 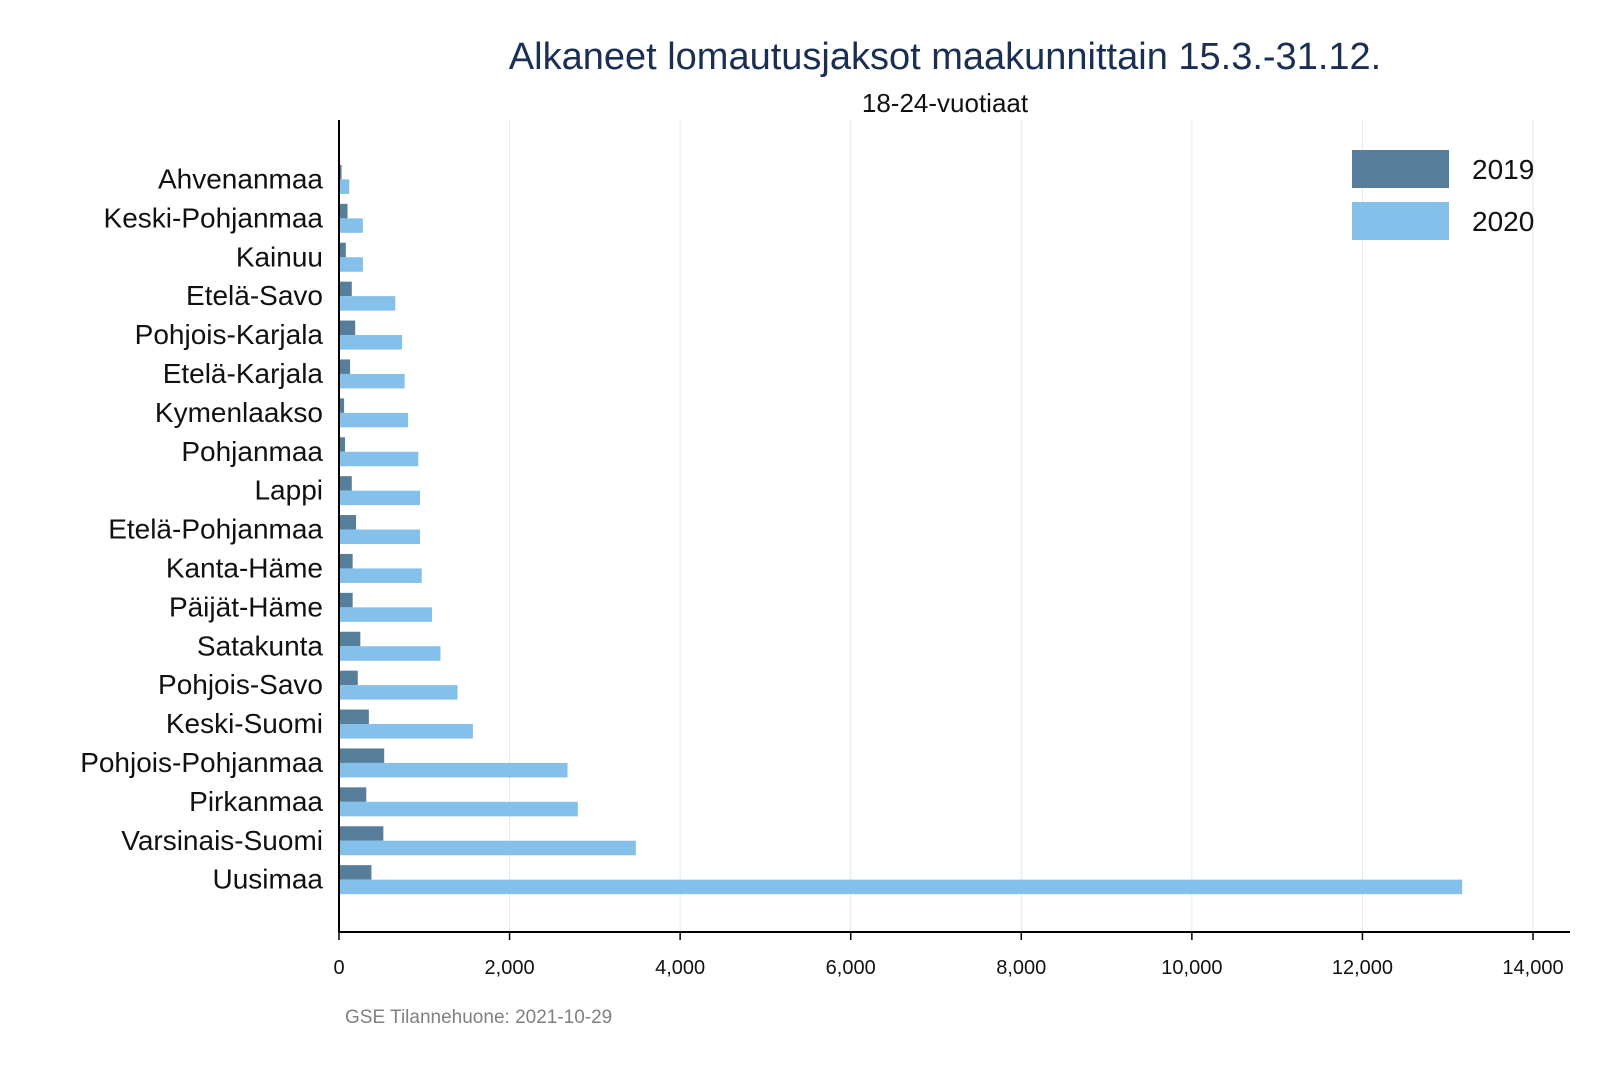 What do you see at coordinates (254, 295) in the screenshot?
I see `category-label: Etelä-Savo` at bounding box center [254, 295].